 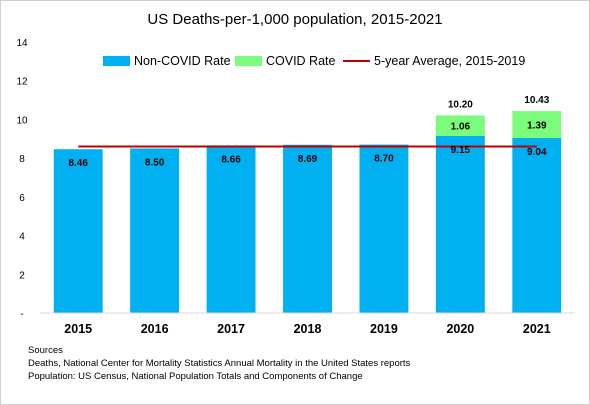 What do you see at coordinates (22, 275) in the screenshot?
I see `y-tick-label: 2` at bounding box center [22, 275].